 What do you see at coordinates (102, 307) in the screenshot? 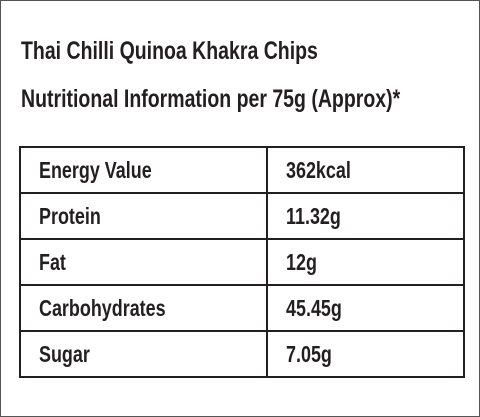
I see `nutrient-name: Carbohydrates` at bounding box center [102, 307].